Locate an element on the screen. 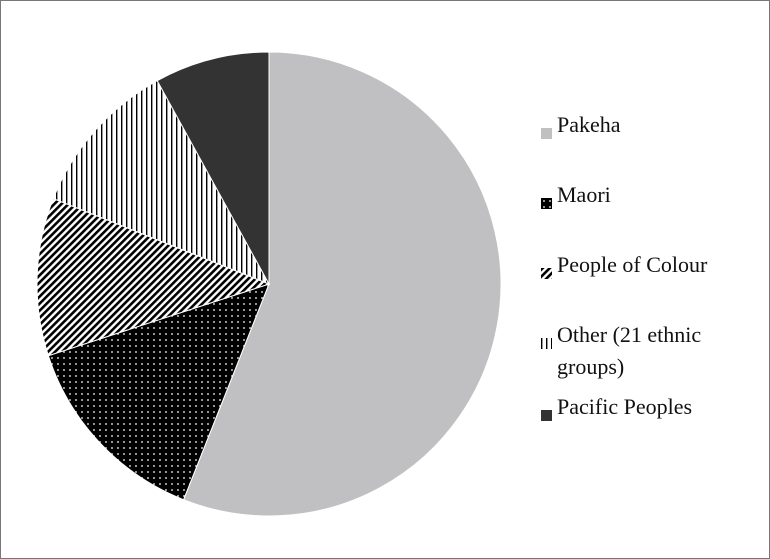  legend-label: Pacific Peoples is located at coordinates (625, 406).